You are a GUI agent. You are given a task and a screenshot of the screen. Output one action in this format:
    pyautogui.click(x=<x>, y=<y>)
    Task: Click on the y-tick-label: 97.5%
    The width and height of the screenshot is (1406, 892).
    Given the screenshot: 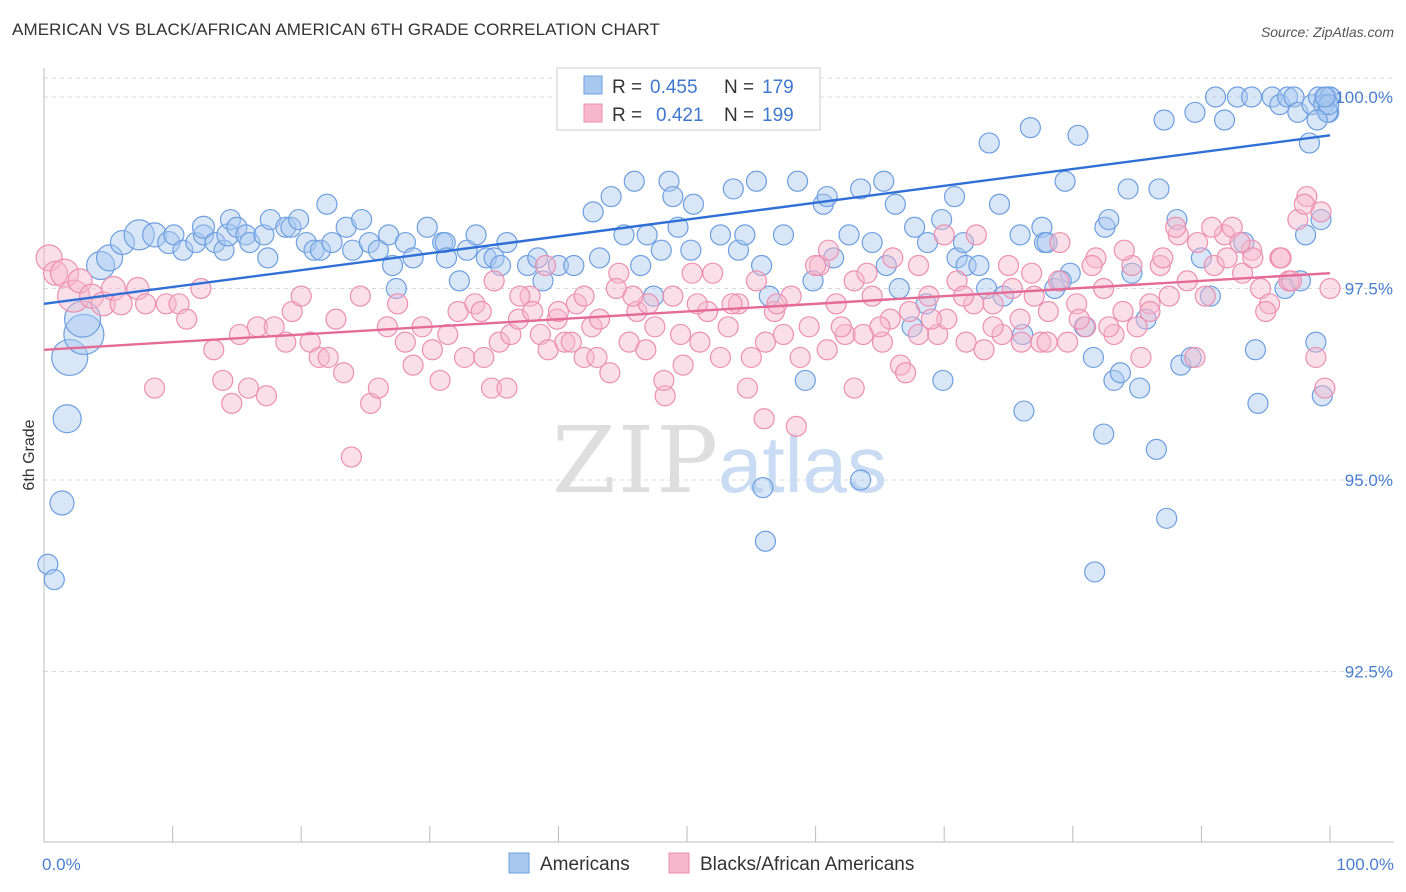 What is the action you would take?
    pyautogui.click(x=1369, y=289)
    